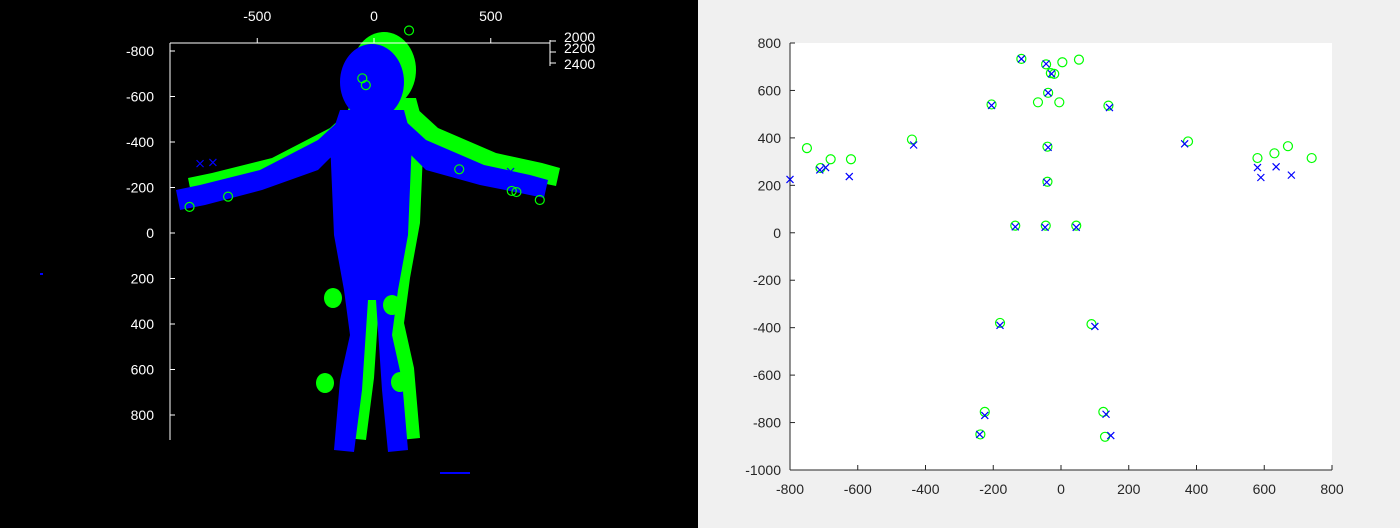  What do you see at coordinates (364, 118) in the screenshot?
I see `left-markers` at bounding box center [364, 118].